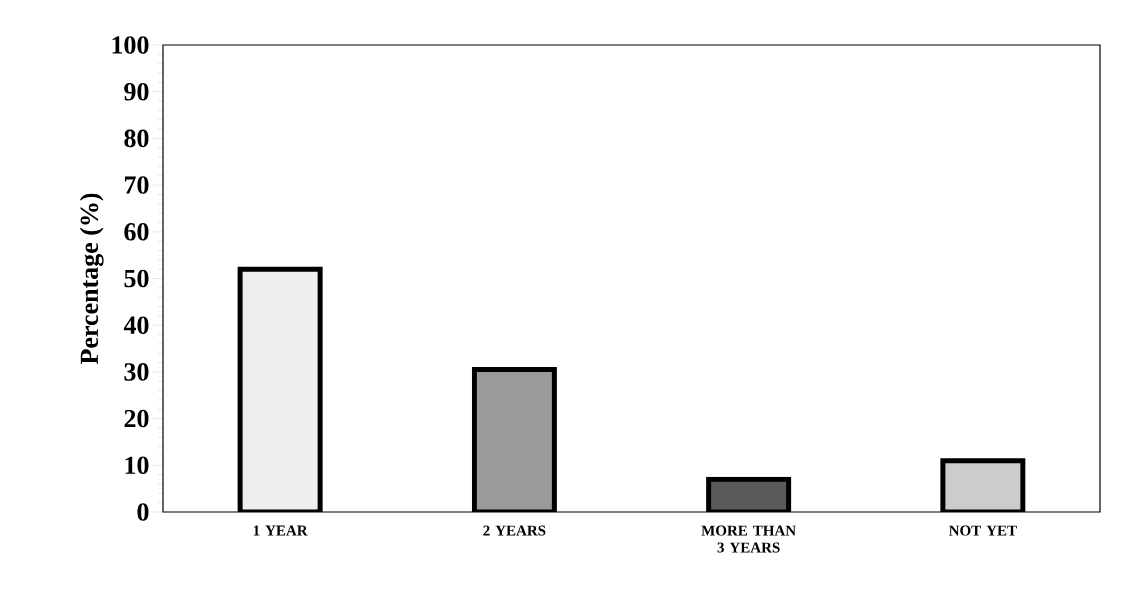 Image resolution: width=1125 pixels, height=592 pixels. Describe the element at coordinates (136, 232) in the screenshot. I see `y-tick-label: 60` at that location.